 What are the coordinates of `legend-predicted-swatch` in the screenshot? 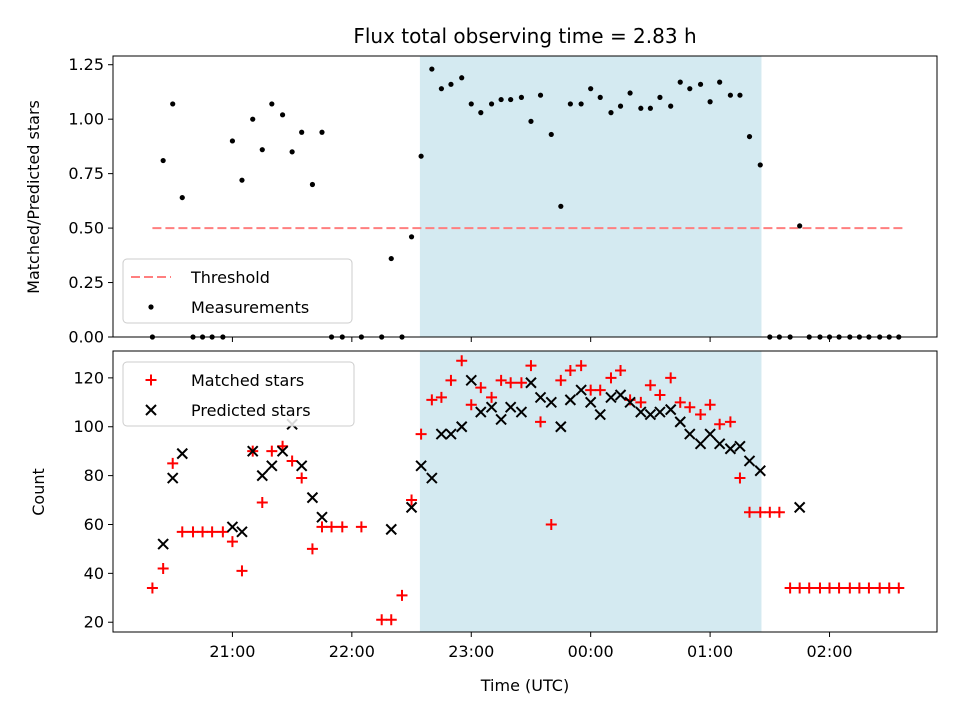 It's located at (151, 410).